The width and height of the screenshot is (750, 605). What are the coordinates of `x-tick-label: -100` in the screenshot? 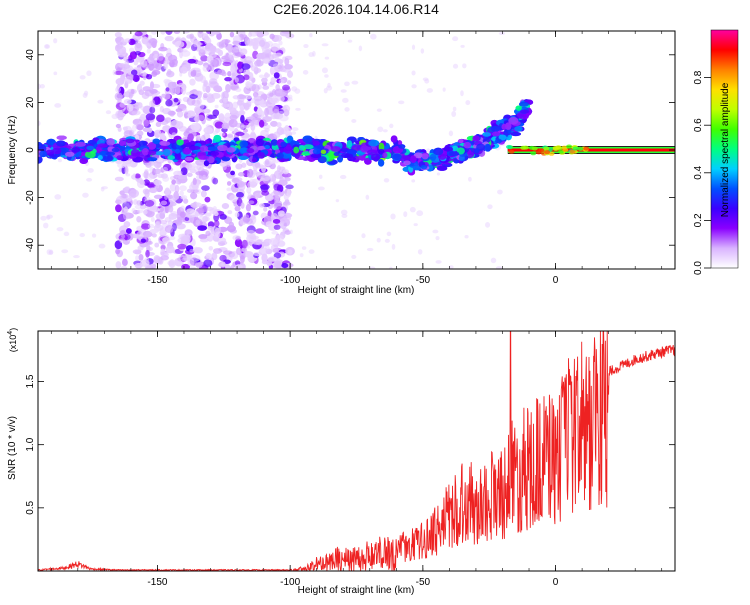 It's located at (290, 582).